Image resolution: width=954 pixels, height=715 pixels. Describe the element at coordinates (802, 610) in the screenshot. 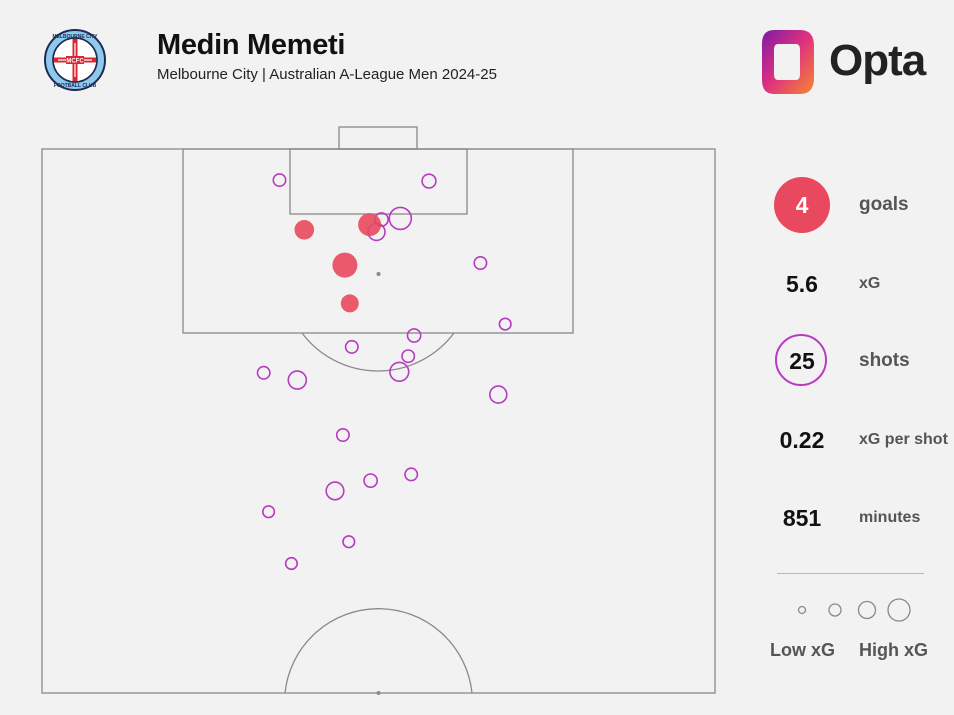

I see `legend-size-1-icon` at that location.